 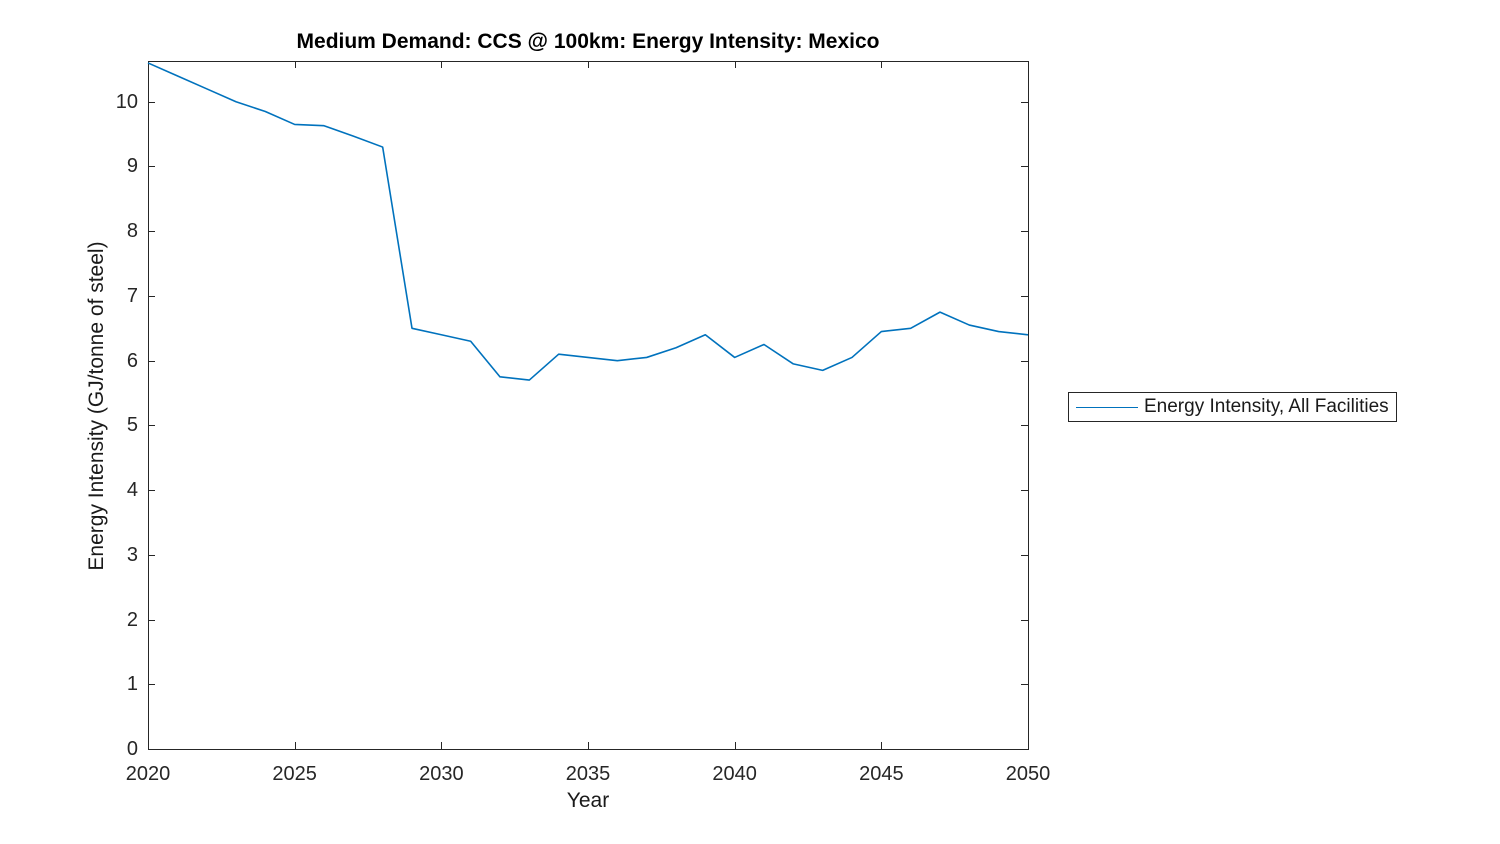 I want to click on x-tick-label: 2035, so click(x=588, y=774).